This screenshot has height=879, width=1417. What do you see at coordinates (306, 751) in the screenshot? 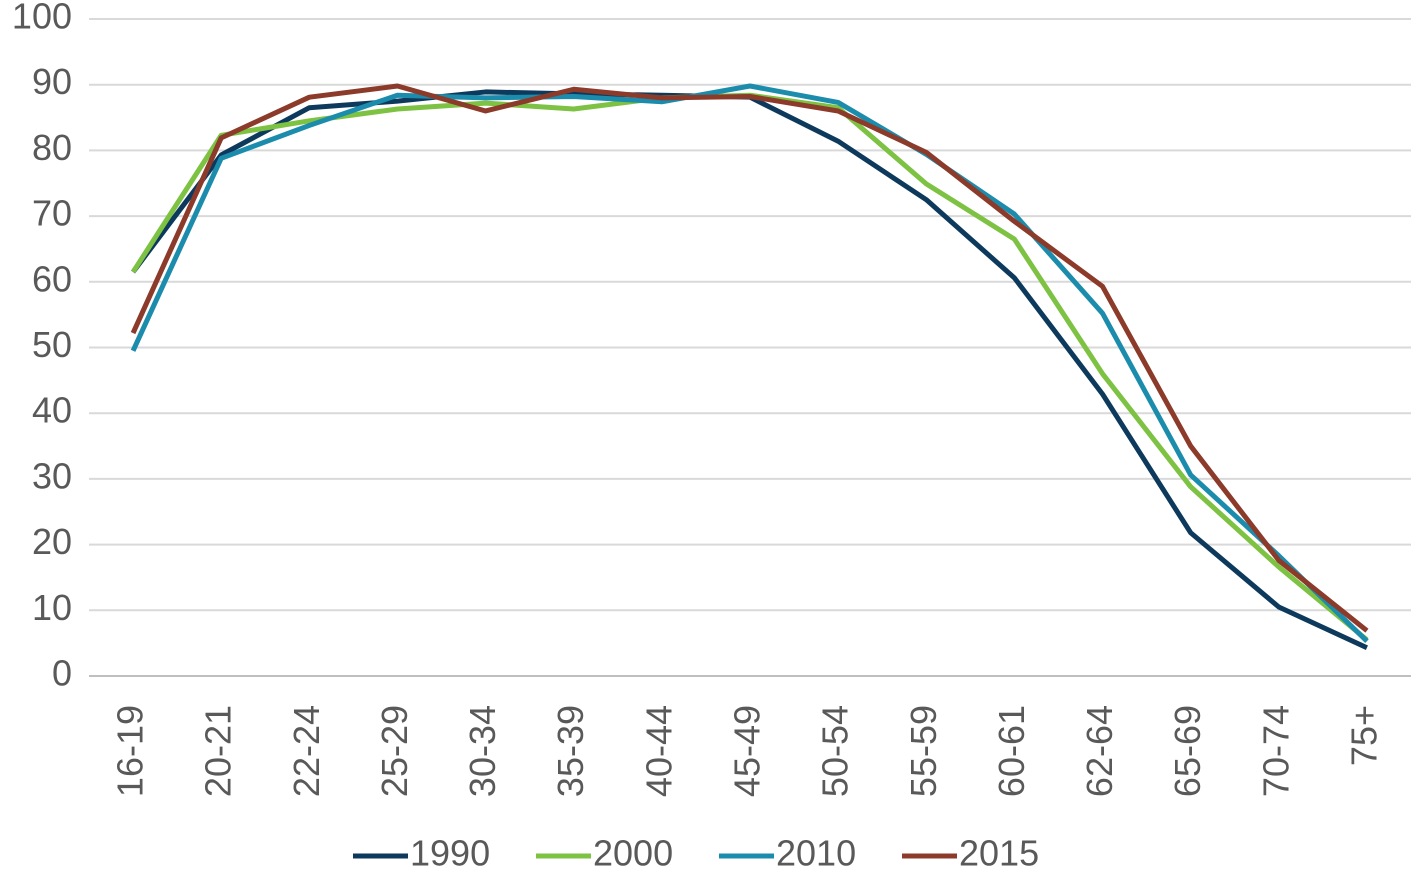
I see `x-tick-label: 22-24` at bounding box center [306, 751].